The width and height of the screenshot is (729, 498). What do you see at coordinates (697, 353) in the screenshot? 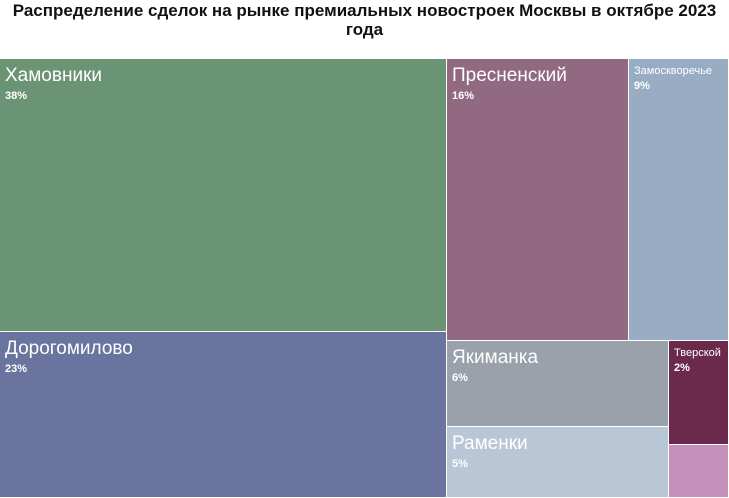
I see `tile-label: Тверской` at bounding box center [697, 353].